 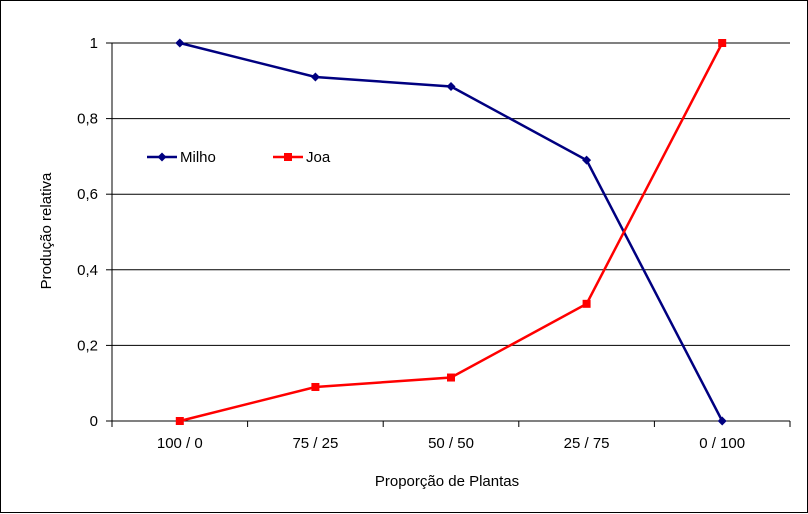 I want to click on x-tick-label: 50 / 50, so click(x=451, y=443).